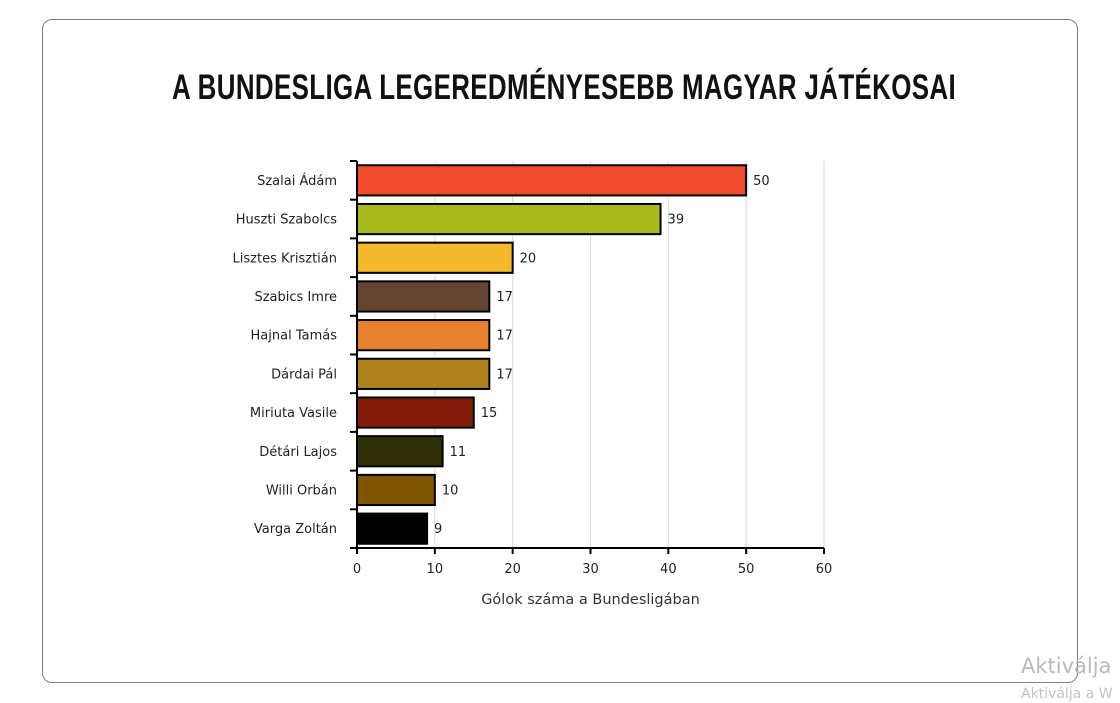  What do you see at coordinates (293, 413) in the screenshot?
I see `category-label-6: Miriuta Vasile` at bounding box center [293, 413].